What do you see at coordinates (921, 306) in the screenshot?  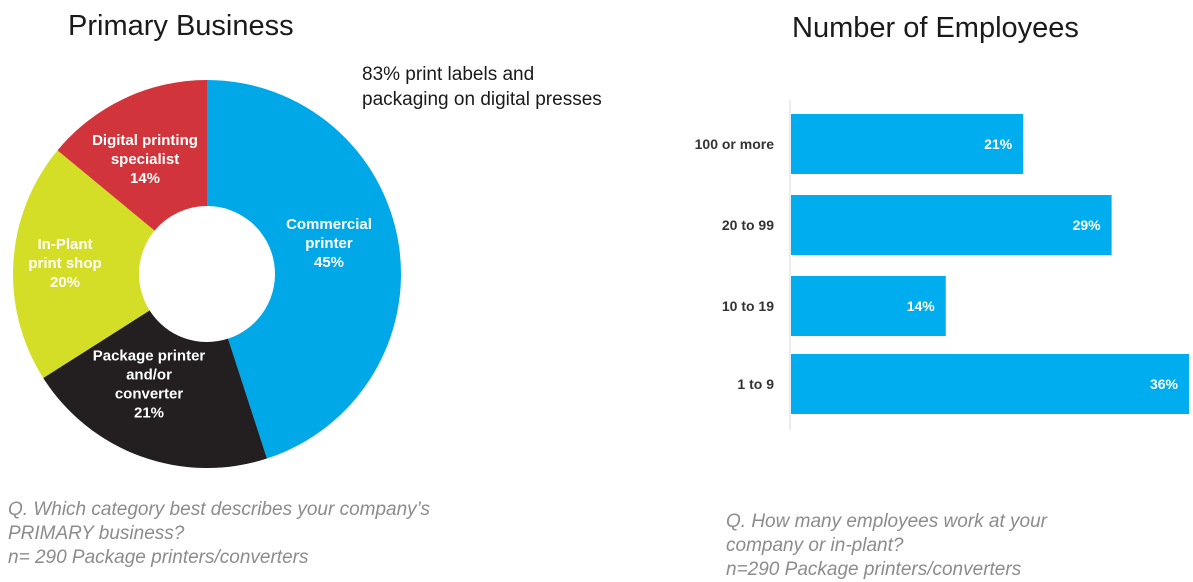 I see `bar-value-label: 14%` at bounding box center [921, 306].